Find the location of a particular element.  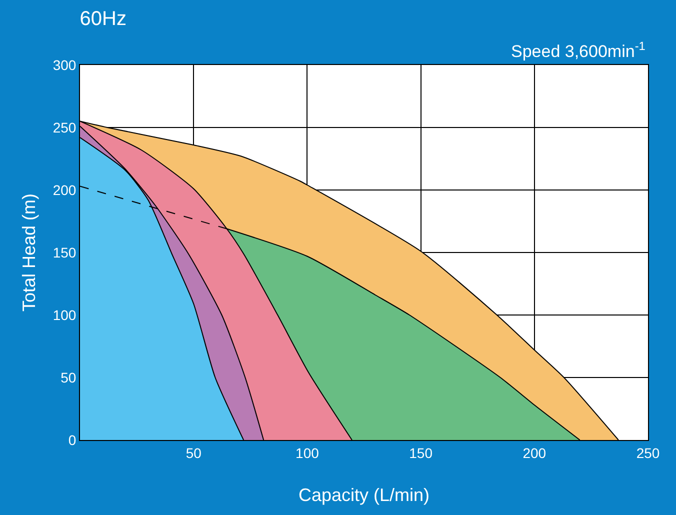

text: Speed 3,600min$^{-1}$ is located at coordinates (578, 50).